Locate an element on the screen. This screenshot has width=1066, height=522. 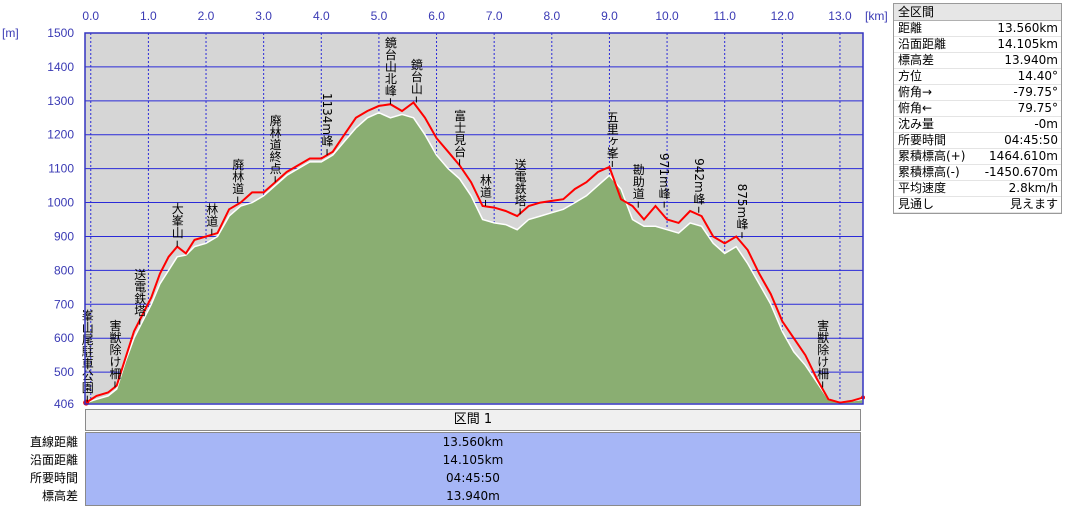
section-label: 所要時間 is located at coordinates (53, 478).